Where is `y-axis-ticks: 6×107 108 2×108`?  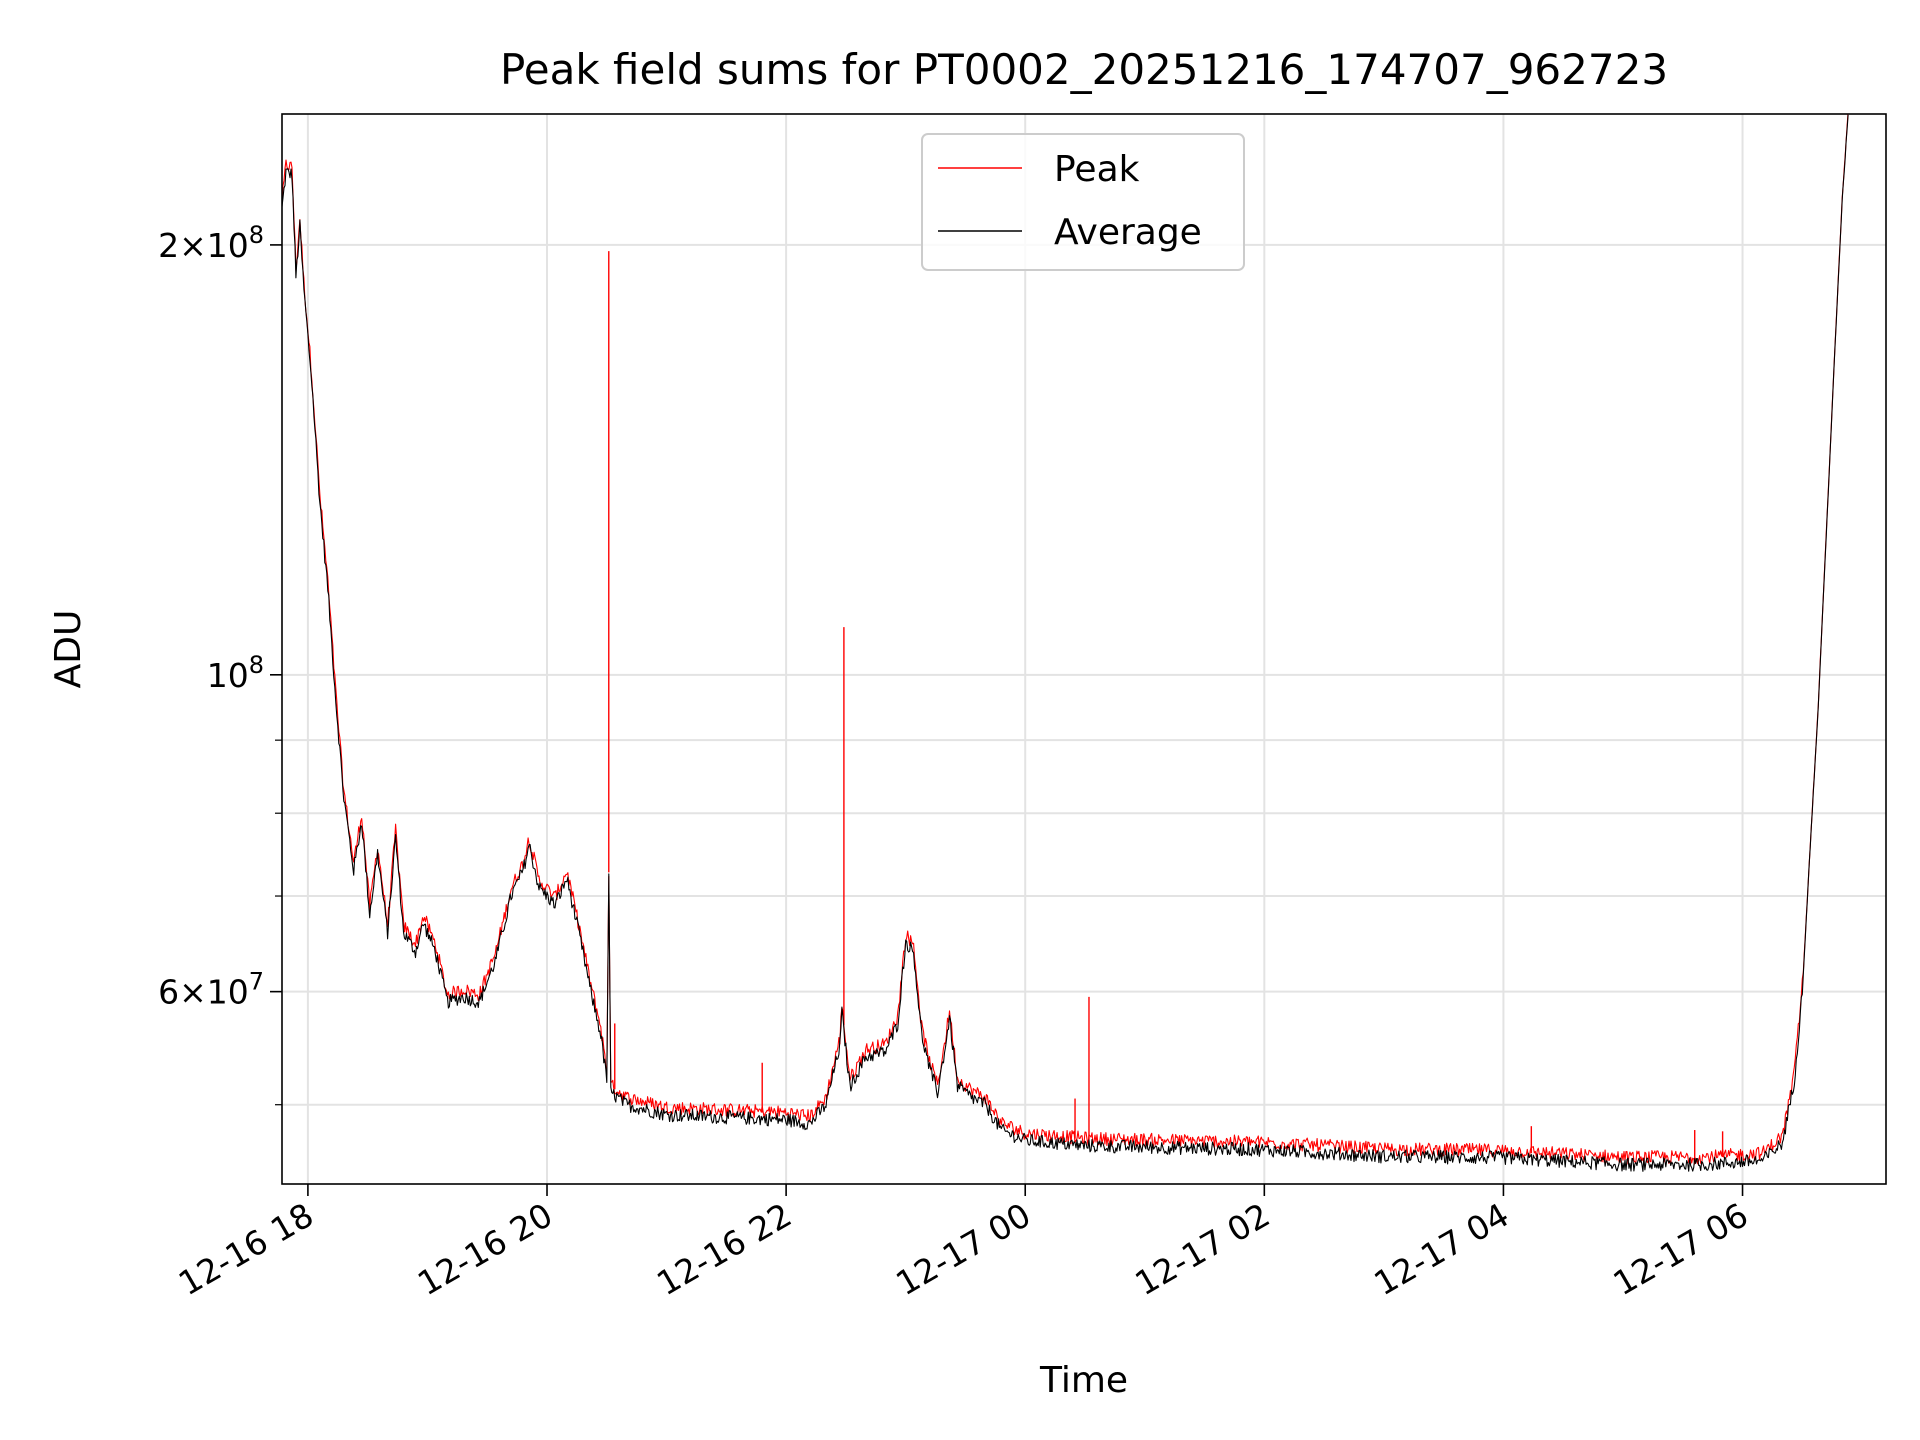 y-axis-ticks: 6×107 108 2×108 is located at coordinates (220, 663).